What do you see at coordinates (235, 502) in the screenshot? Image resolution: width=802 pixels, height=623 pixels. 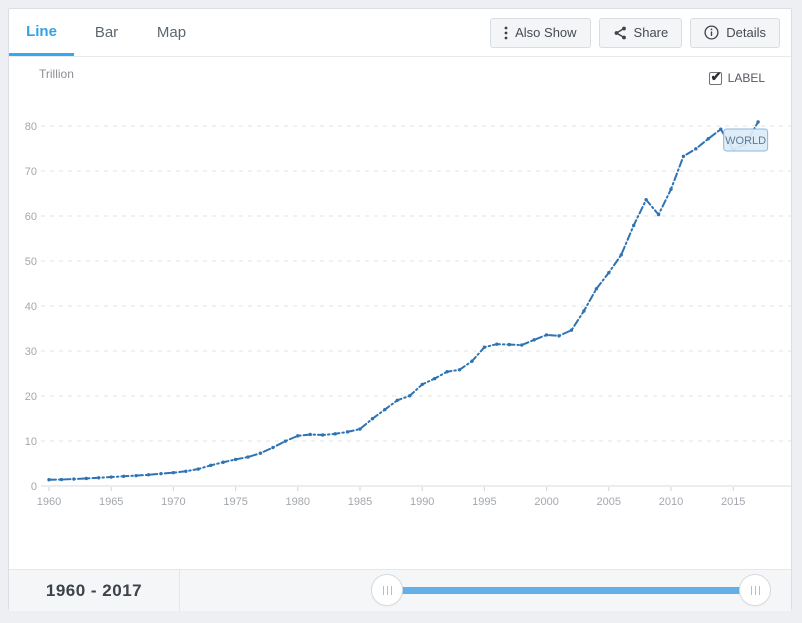 I see `svg-text: 1975` at bounding box center [235, 502].